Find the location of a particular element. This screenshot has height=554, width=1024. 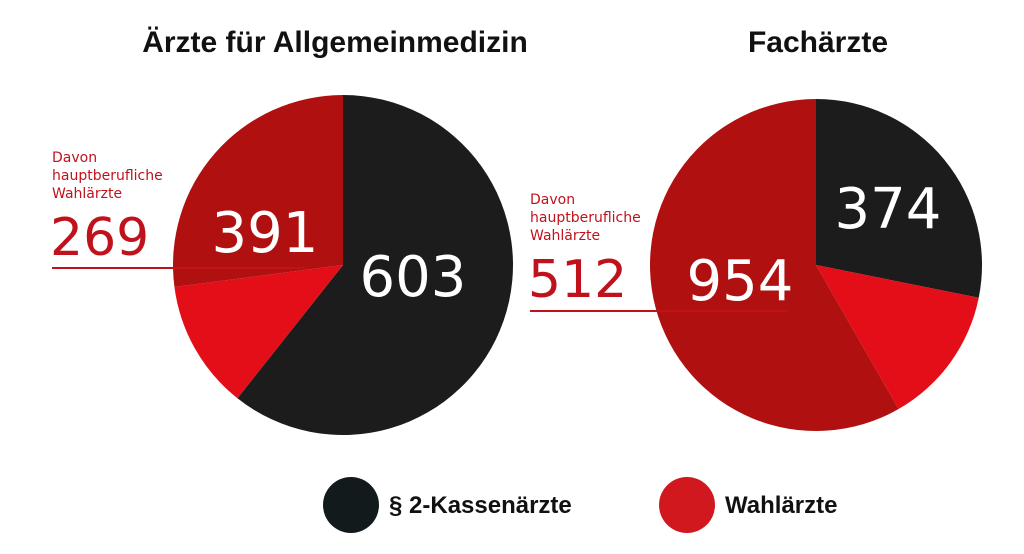

legend-label-wahlaerzte: Wahlärzte is located at coordinates (781, 505).